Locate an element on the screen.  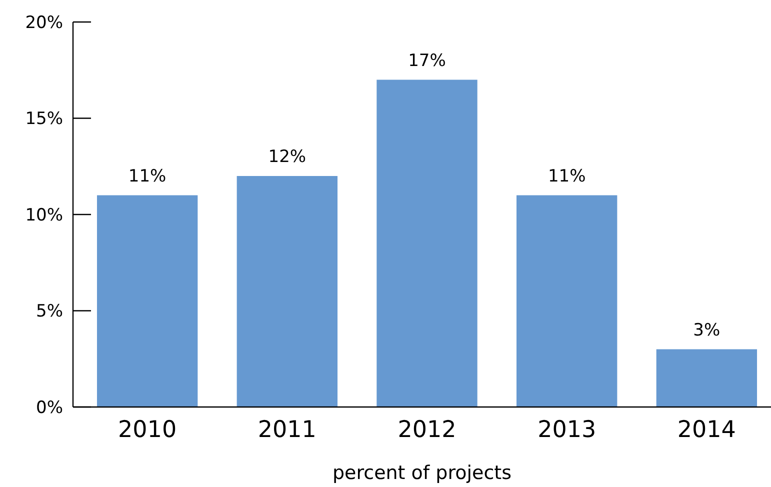
y-tick-label: 10% is located at coordinates (44, 215).